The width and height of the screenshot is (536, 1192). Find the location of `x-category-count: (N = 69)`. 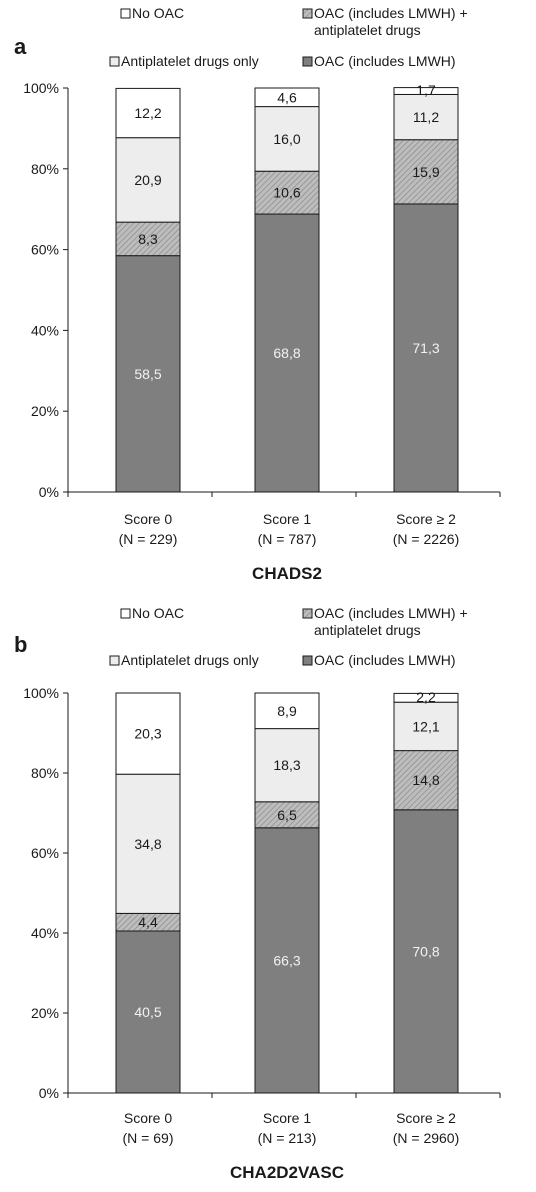

x-category-count: (N = 69) is located at coordinates (148, 1138).